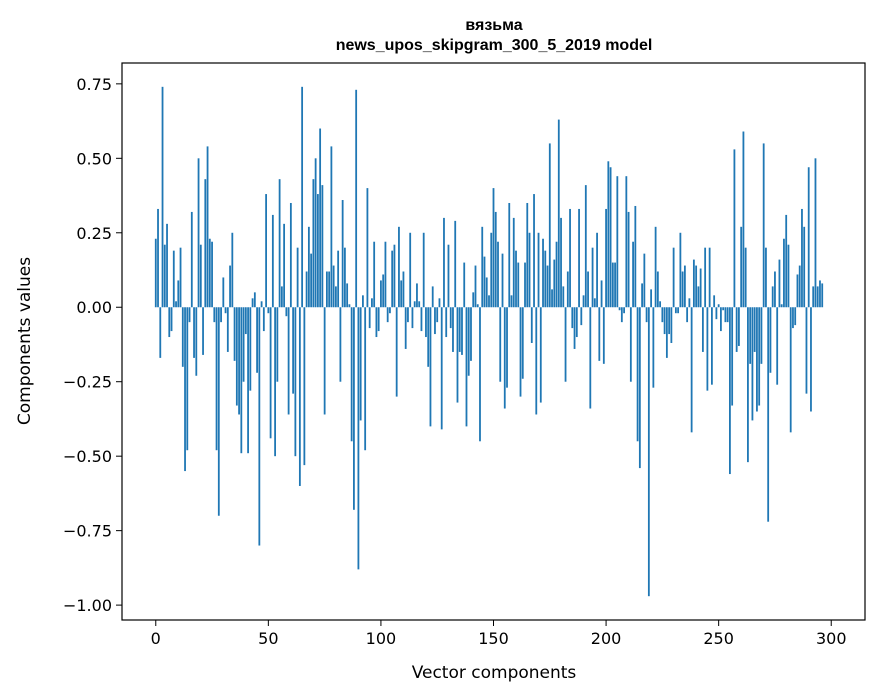 Image resolution: width=880 pixels, height=696 pixels. I want to click on x-tick-label: 250, so click(718, 638).